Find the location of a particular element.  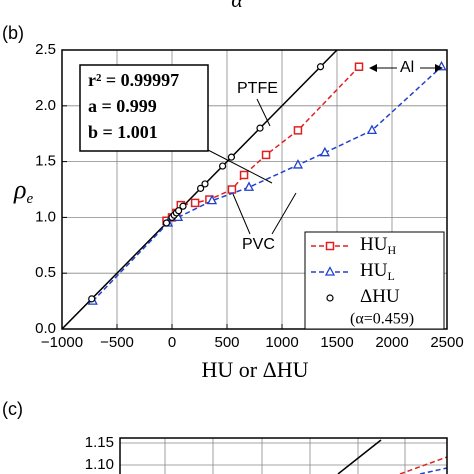

y-tick-label: 0.5 is located at coordinates (45, 272).